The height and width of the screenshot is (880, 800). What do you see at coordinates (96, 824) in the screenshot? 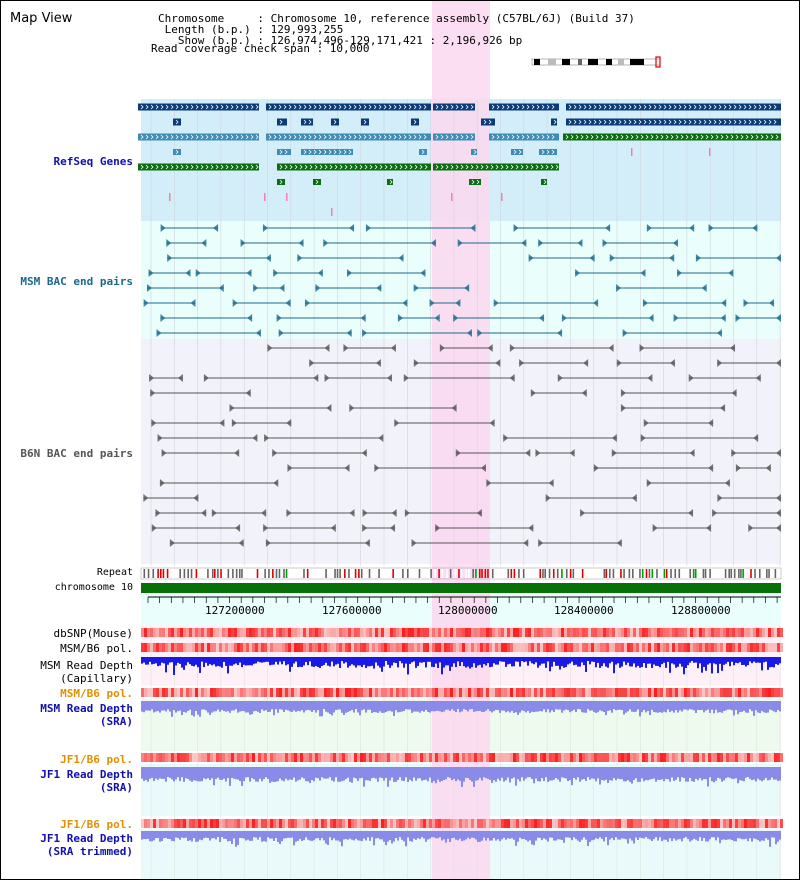
I see `track-label-jf1-b6-pol-2: JF1/B6 pol.` at bounding box center [96, 824].